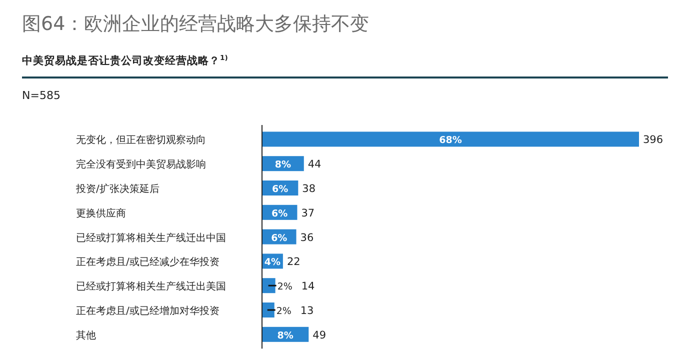  I want to click on text: N=585, so click(41, 95).